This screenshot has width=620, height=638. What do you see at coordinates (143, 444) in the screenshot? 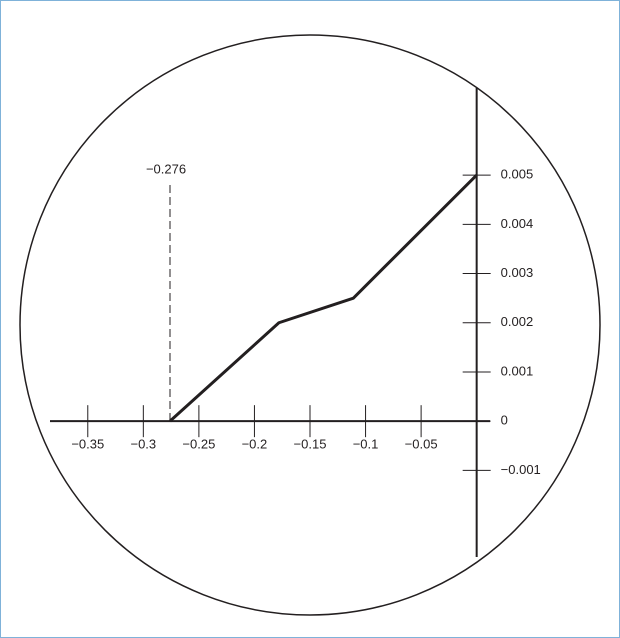
I see `x-tick-label: −0.3` at bounding box center [143, 444].